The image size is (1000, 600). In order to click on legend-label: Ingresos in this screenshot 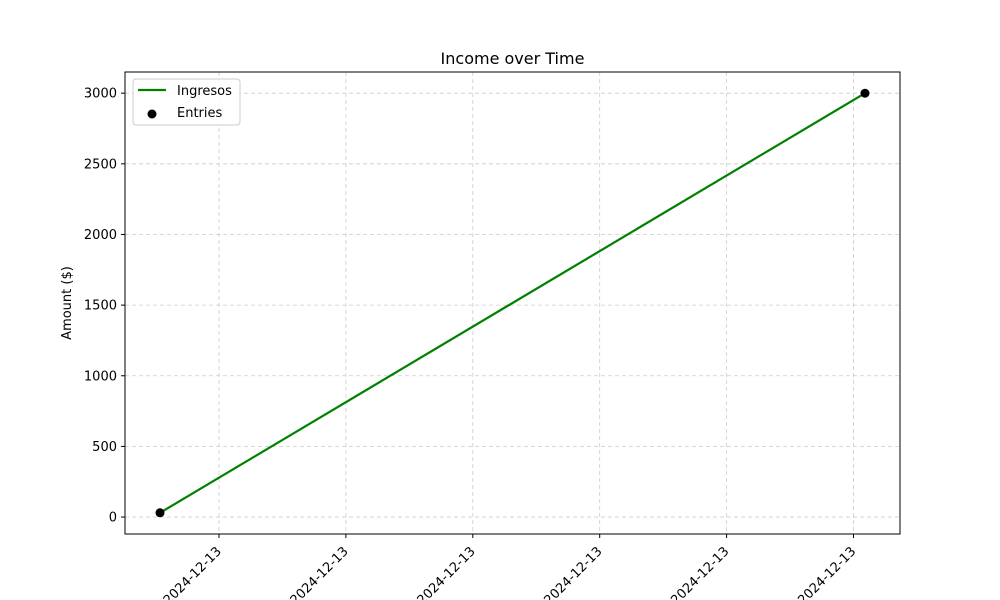, I will do `click(204, 91)`.